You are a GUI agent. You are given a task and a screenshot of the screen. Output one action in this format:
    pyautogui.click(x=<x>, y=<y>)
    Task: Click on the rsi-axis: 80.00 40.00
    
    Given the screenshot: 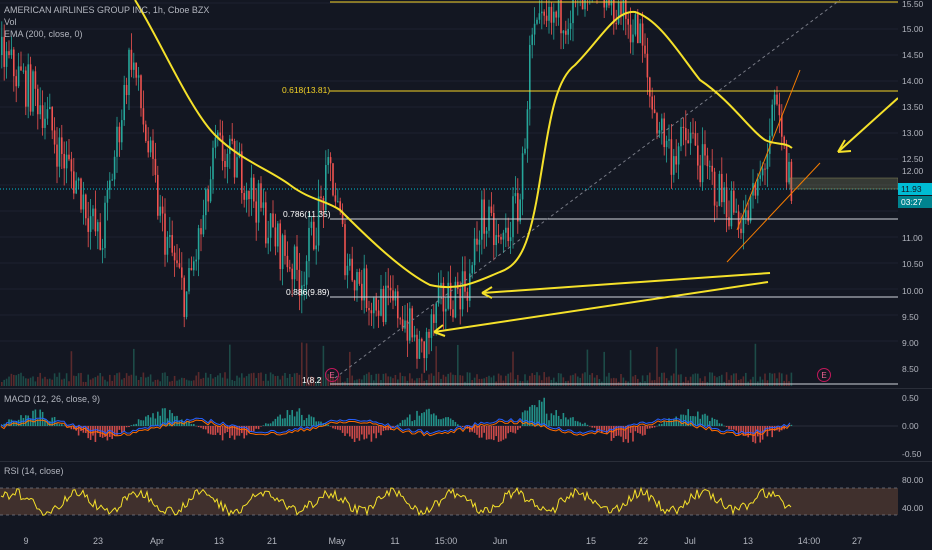 What is the action you would take?
    pyautogui.click(x=915, y=498)
    